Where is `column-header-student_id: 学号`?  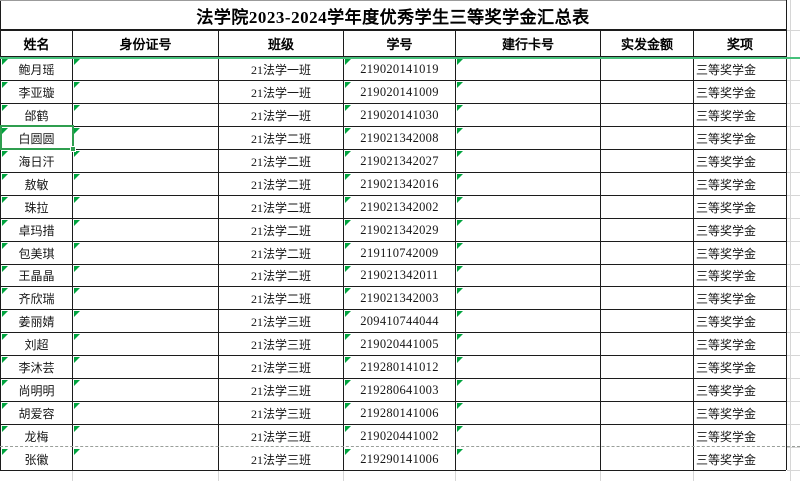
column-header-student_id: 学号 is located at coordinates (399, 44).